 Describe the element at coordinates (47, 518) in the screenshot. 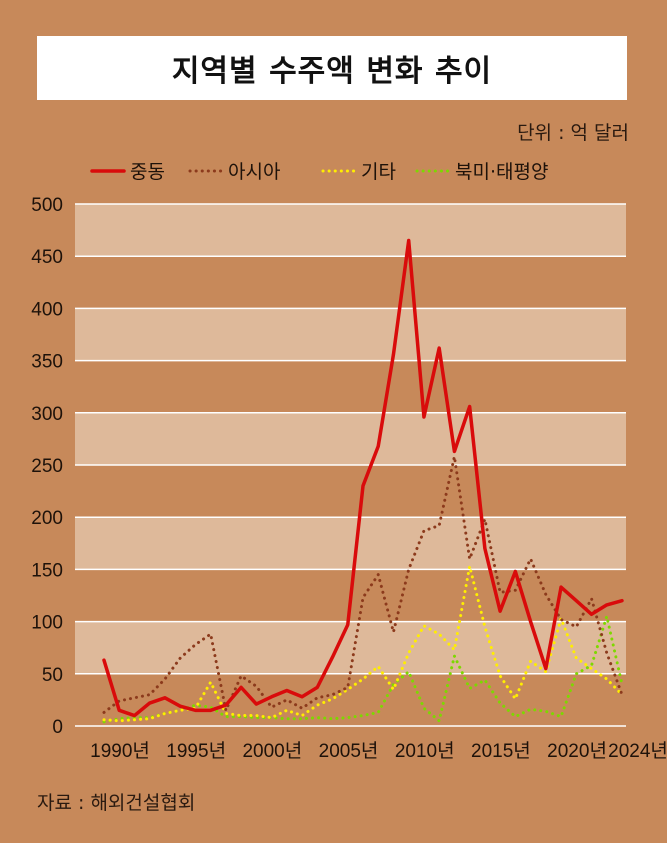

I see `y-tick-label: 200` at that location.